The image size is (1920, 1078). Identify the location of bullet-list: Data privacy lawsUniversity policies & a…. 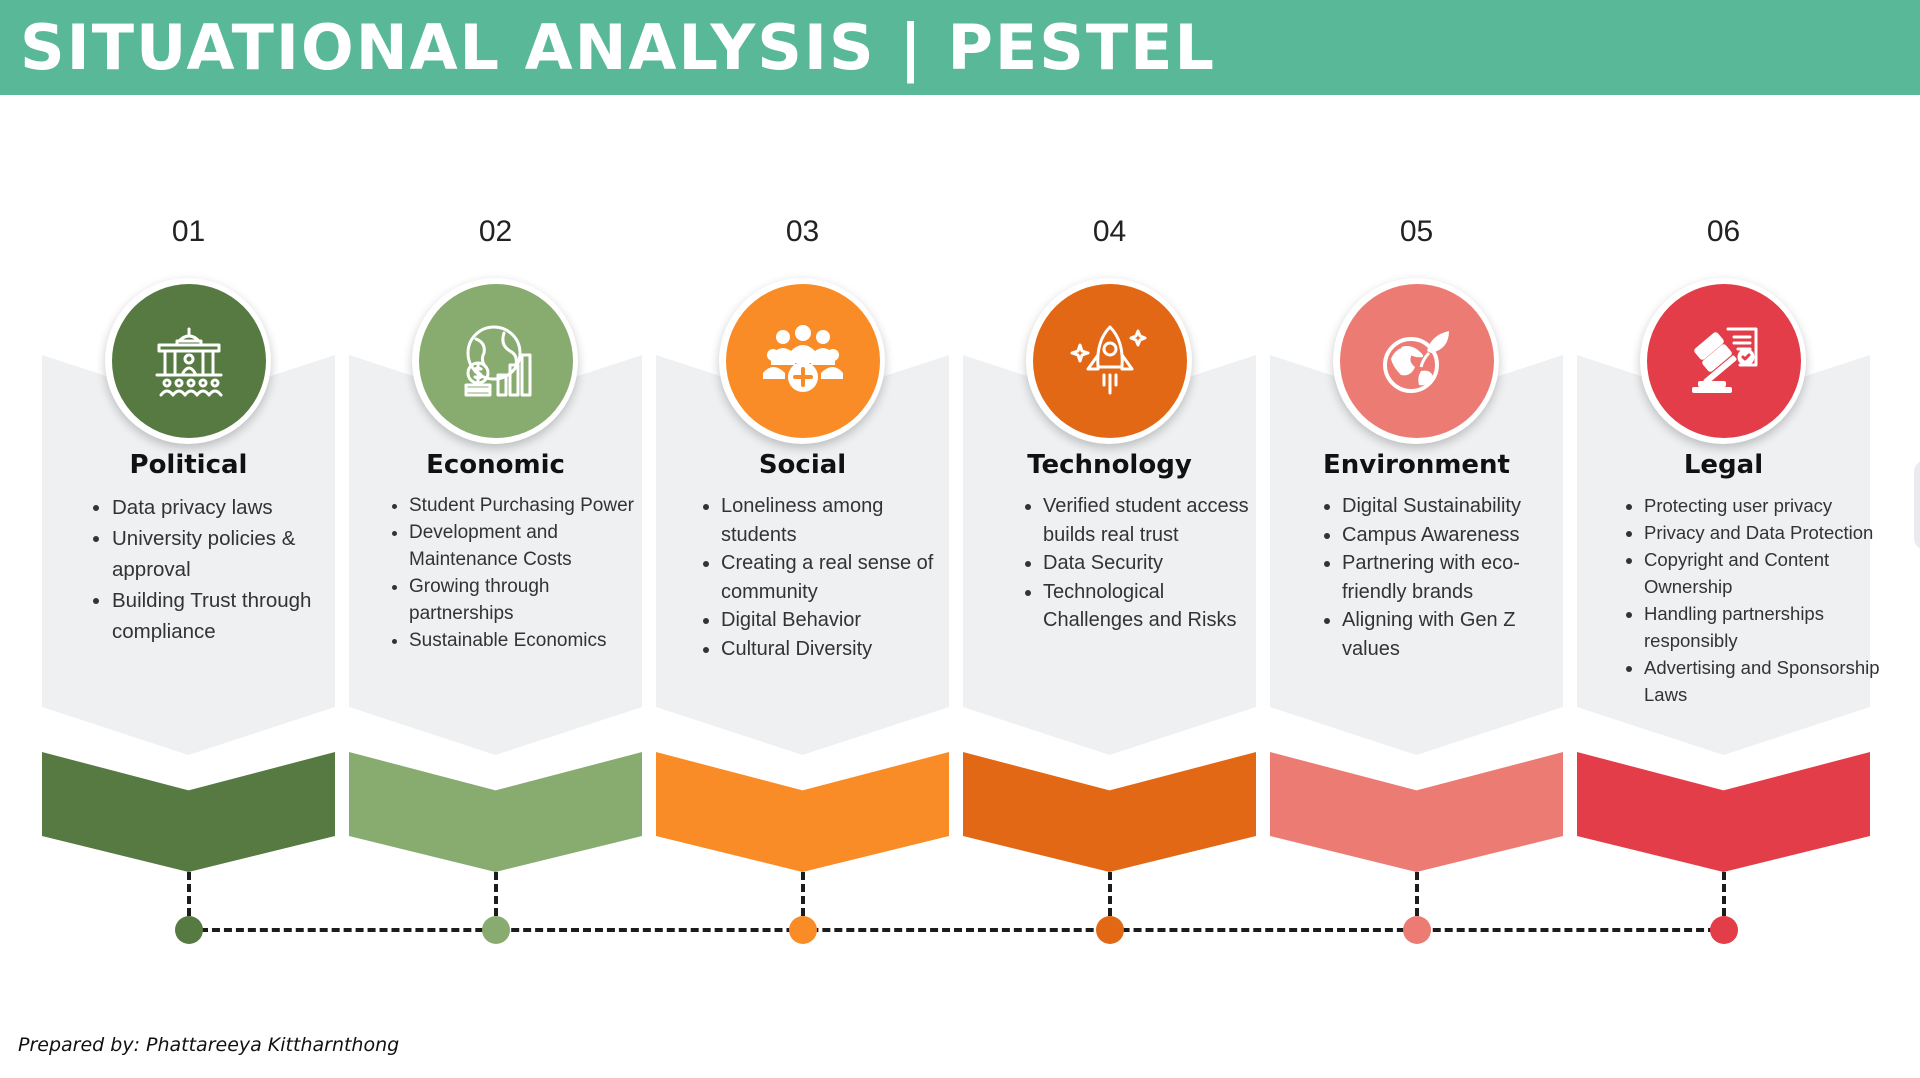
(221, 569).